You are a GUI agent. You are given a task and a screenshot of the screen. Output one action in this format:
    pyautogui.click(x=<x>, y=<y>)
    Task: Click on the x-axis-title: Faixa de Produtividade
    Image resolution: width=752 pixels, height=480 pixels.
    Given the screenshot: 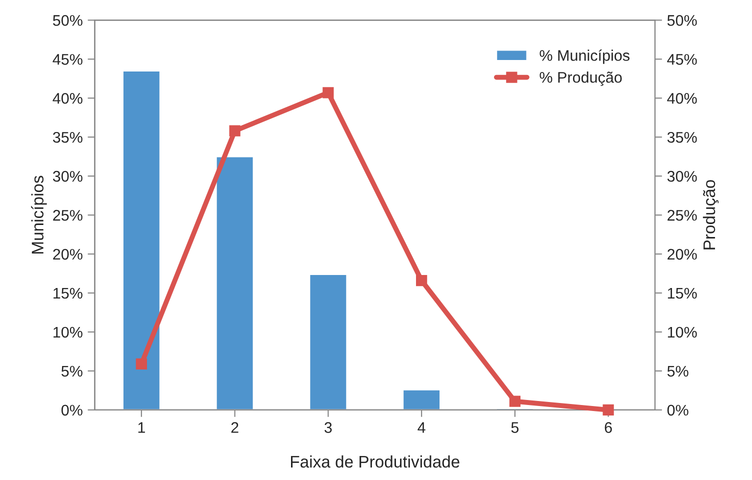 What is the action you would take?
    pyautogui.click(x=375, y=461)
    